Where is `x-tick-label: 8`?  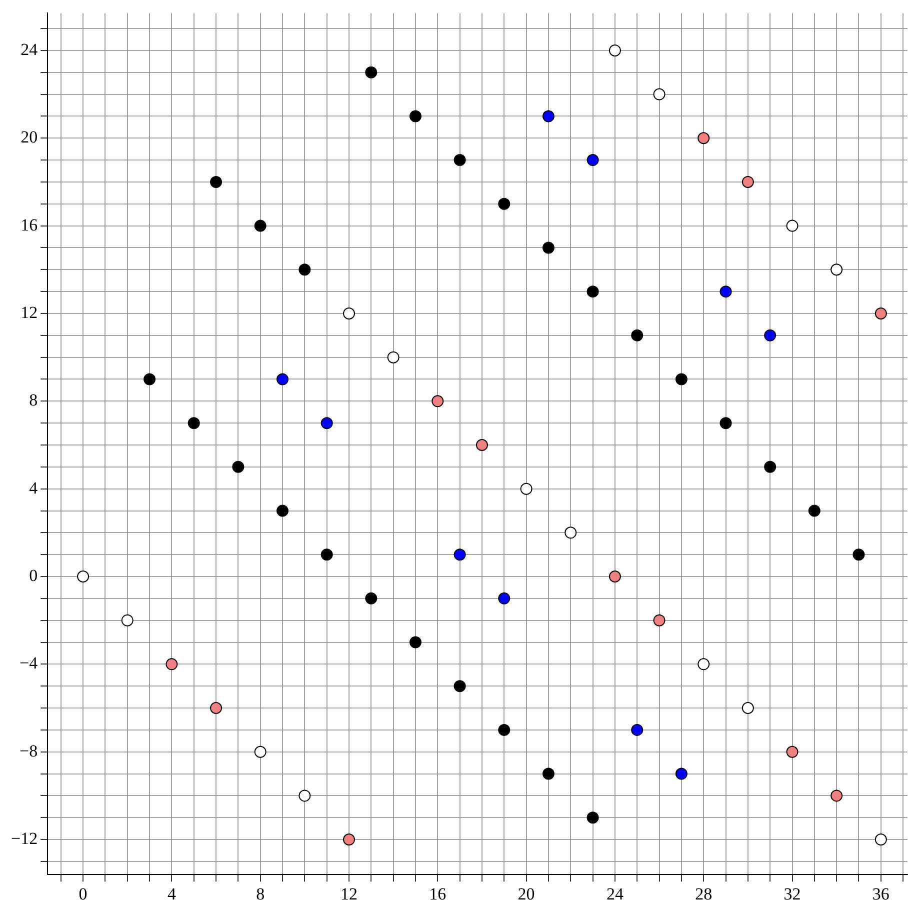
x-tick-label: 8 is located at coordinates (260, 894).